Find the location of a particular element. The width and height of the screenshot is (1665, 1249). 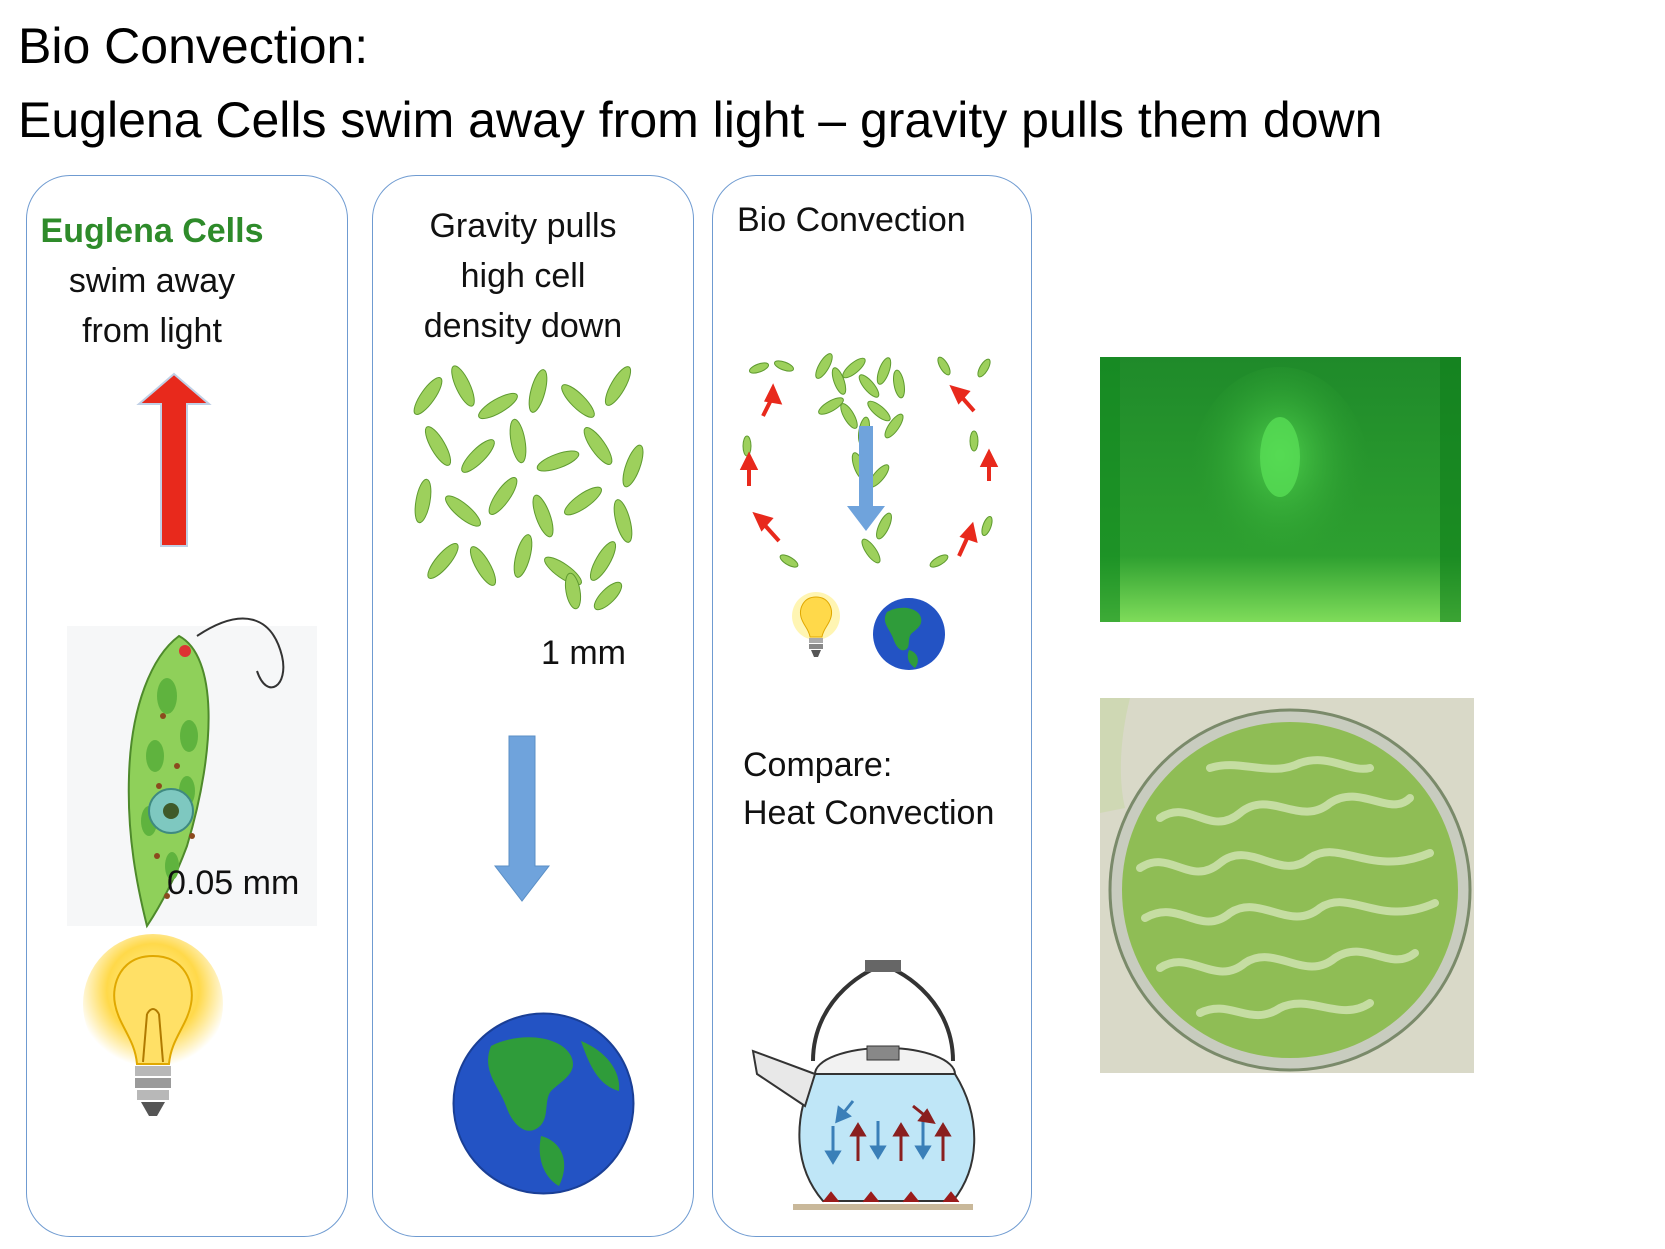

earth-icon is located at coordinates (543, 1103).